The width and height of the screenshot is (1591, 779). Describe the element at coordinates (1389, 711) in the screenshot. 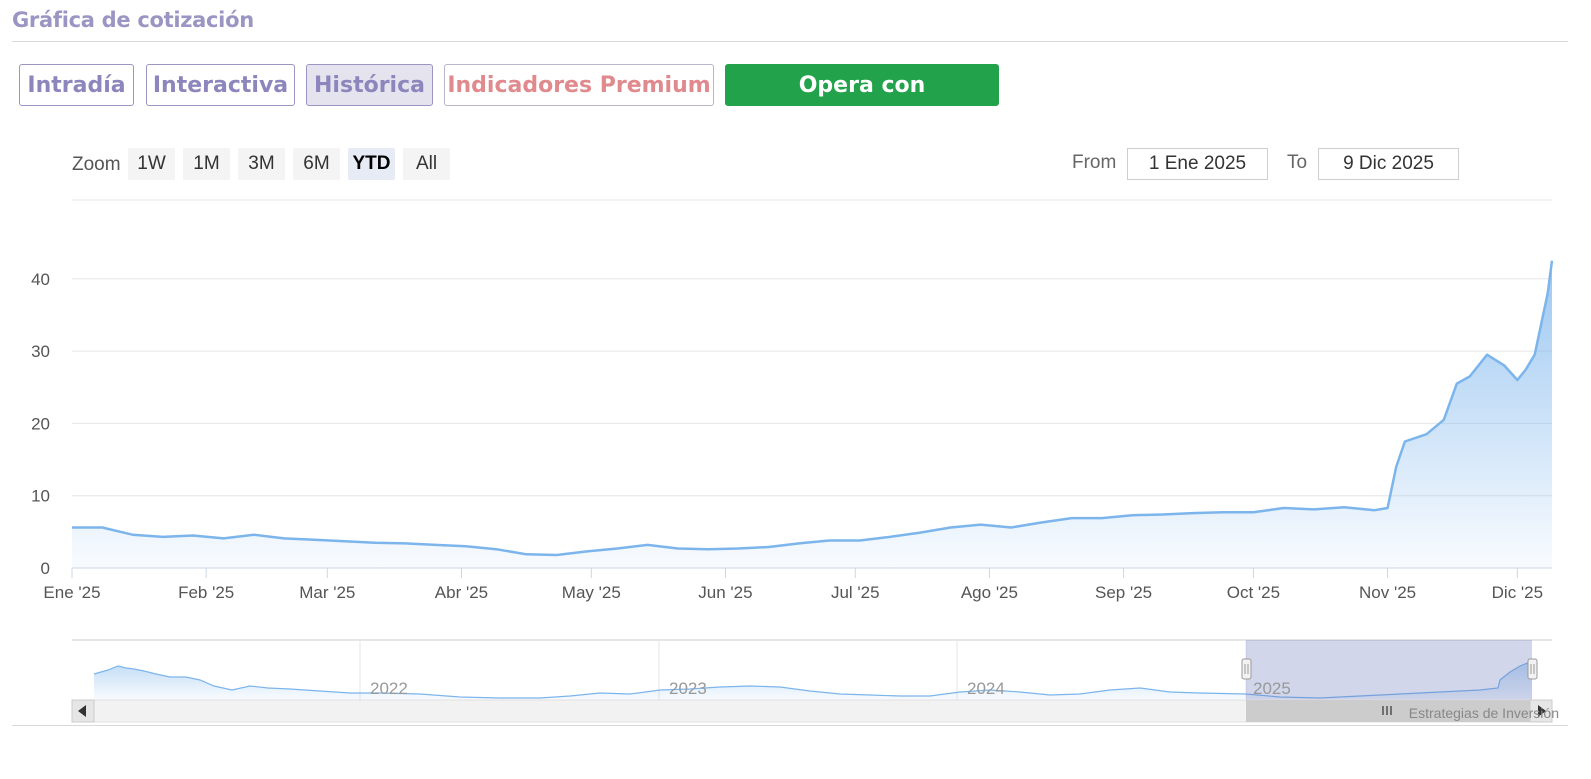

I see `scrollbar-thumb` at that location.